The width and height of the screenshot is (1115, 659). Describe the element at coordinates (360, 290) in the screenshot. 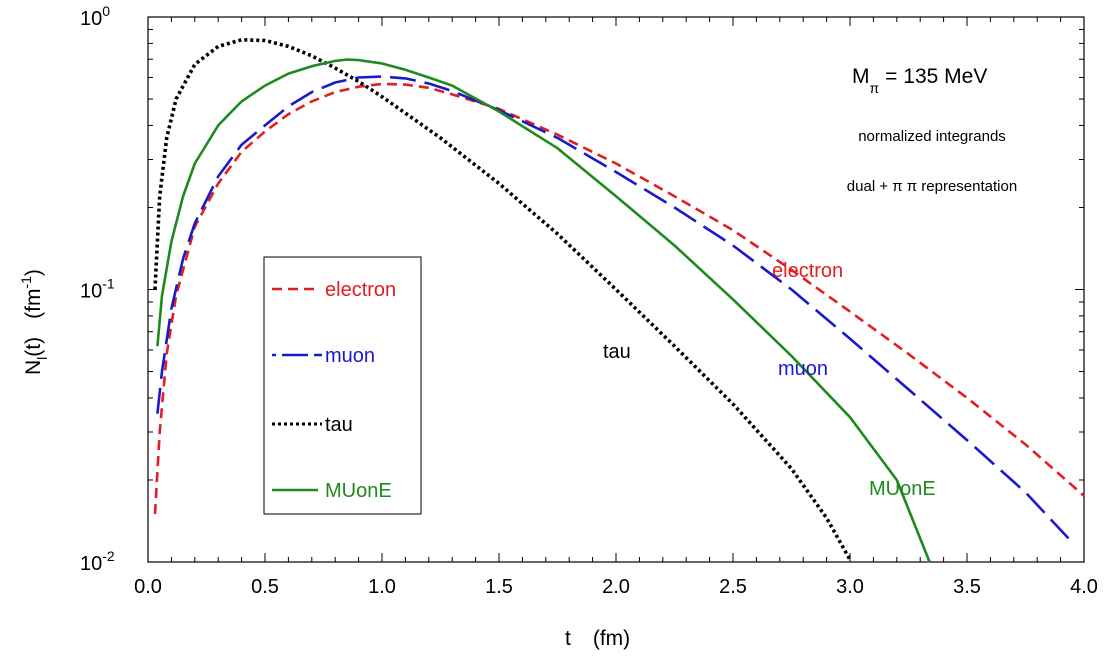

I see `legend-label-electron: electron` at that location.